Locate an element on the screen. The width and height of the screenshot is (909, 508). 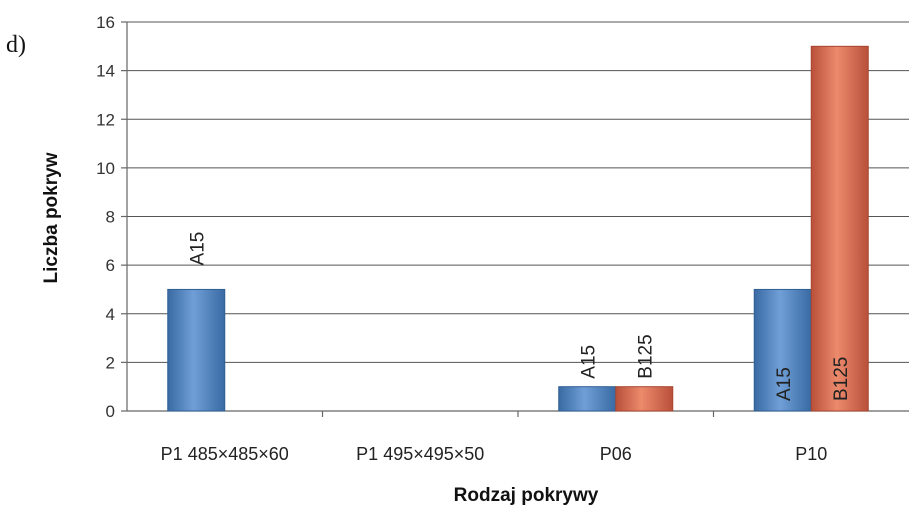
y-tick-label: 10 is located at coordinates (105, 168).